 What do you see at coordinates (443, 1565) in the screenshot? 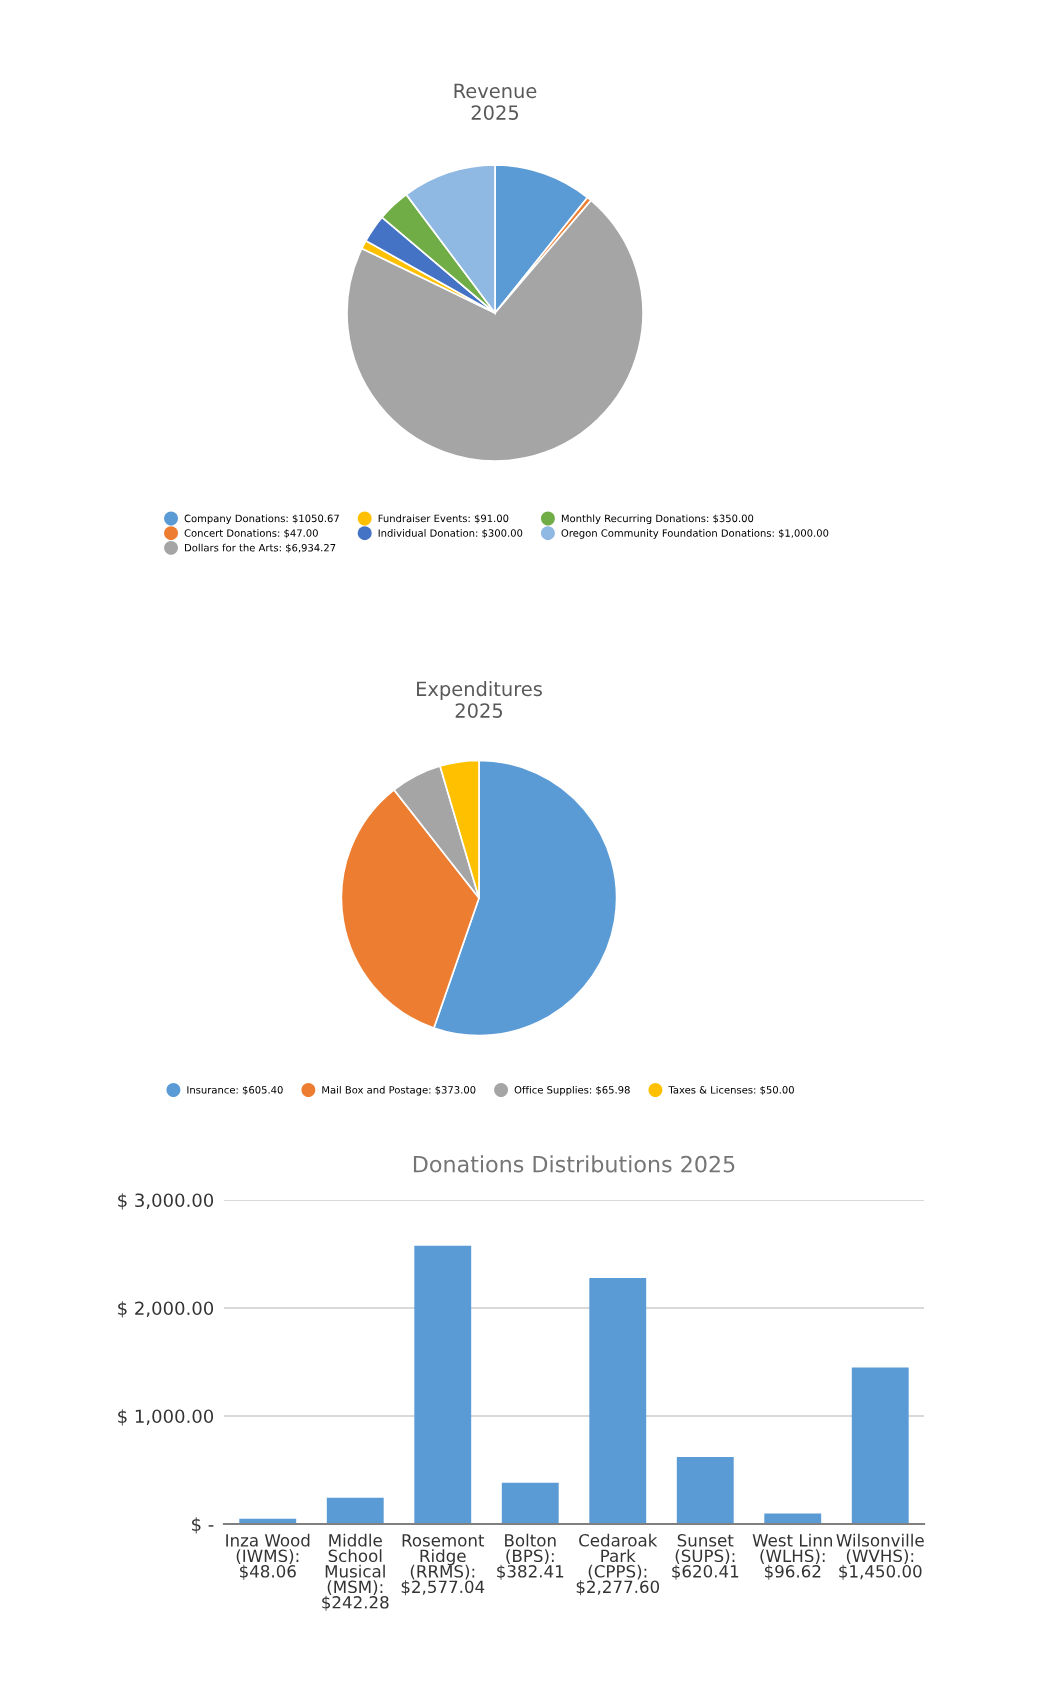
I see `x-tick-label: Rosemont Ridge (RRMS): $2,577.04` at bounding box center [443, 1565].